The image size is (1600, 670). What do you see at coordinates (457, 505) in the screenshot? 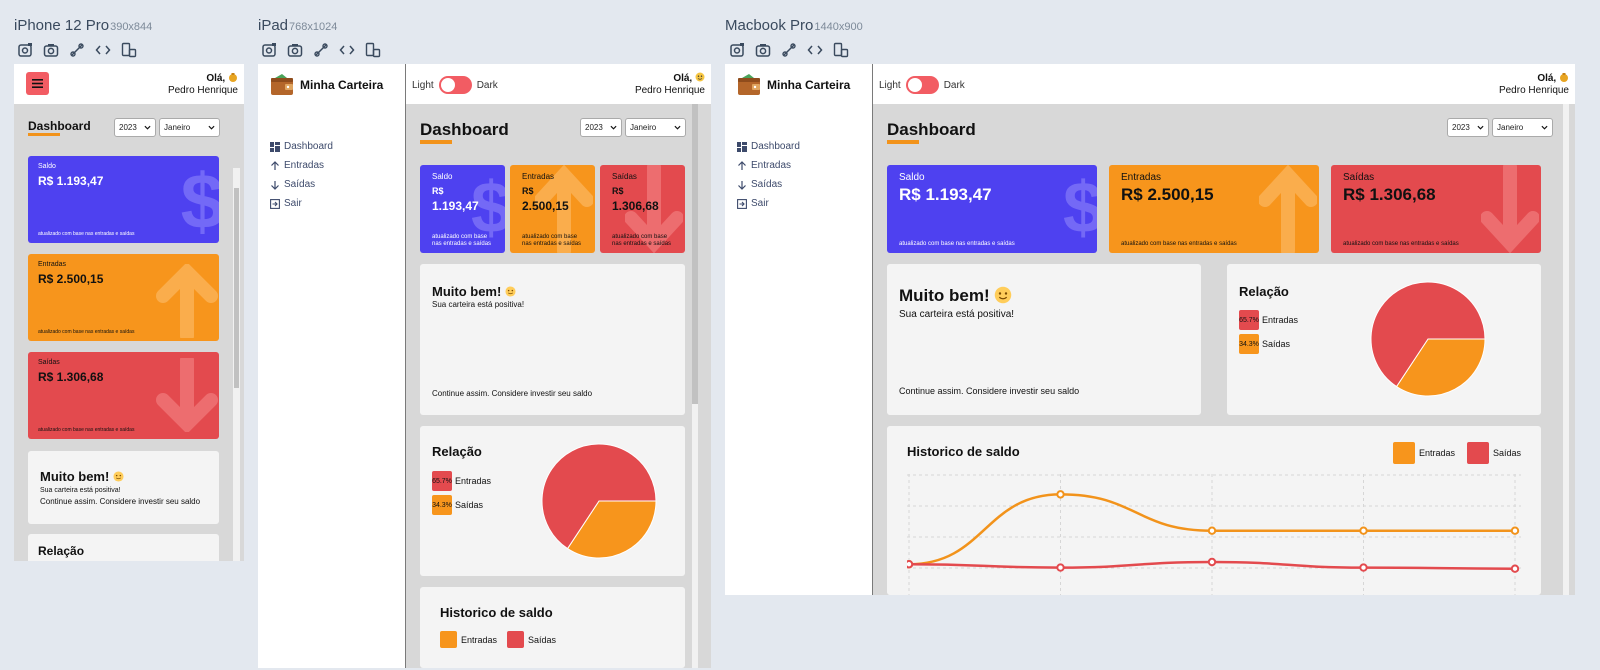
I see `legend-saidas: 34.3% Saídas` at bounding box center [457, 505].